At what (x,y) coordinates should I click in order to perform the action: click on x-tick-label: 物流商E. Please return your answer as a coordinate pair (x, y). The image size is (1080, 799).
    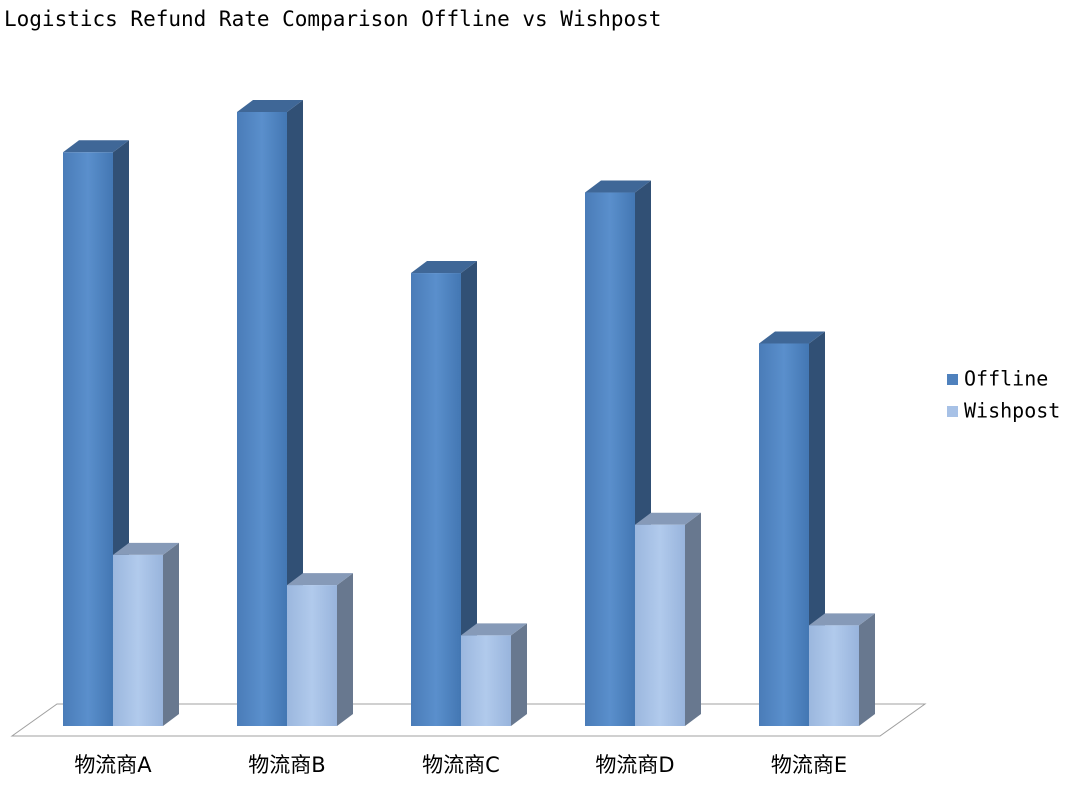
    Looking at the image, I should click on (809, 765).